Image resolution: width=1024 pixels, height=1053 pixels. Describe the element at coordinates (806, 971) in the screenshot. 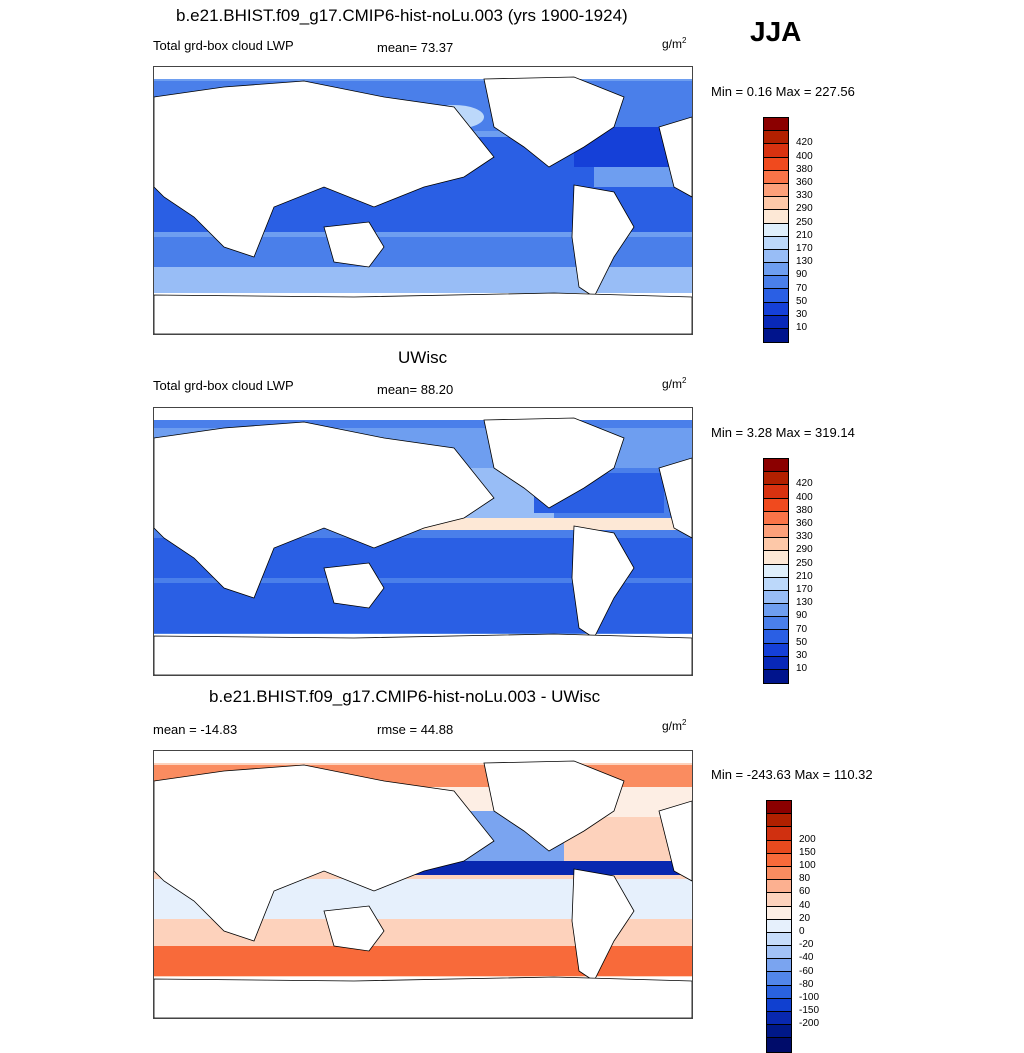

I see `colorbar-tick-label: -60` at that location.